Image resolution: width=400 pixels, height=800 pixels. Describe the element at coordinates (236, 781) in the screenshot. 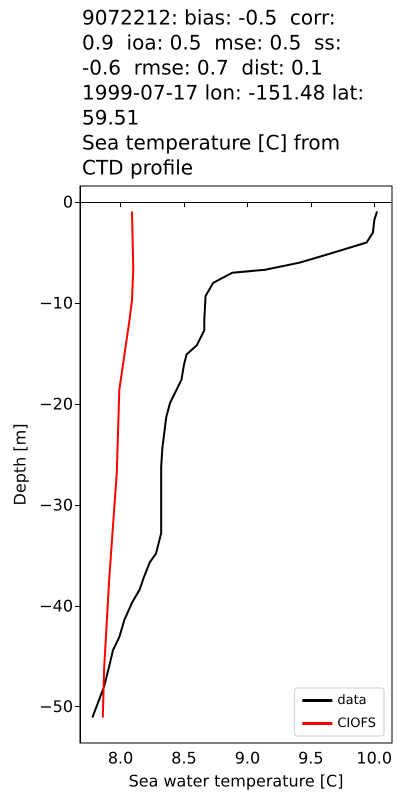

I see `x-axis-title: Sea water temperature [C]` at that location.